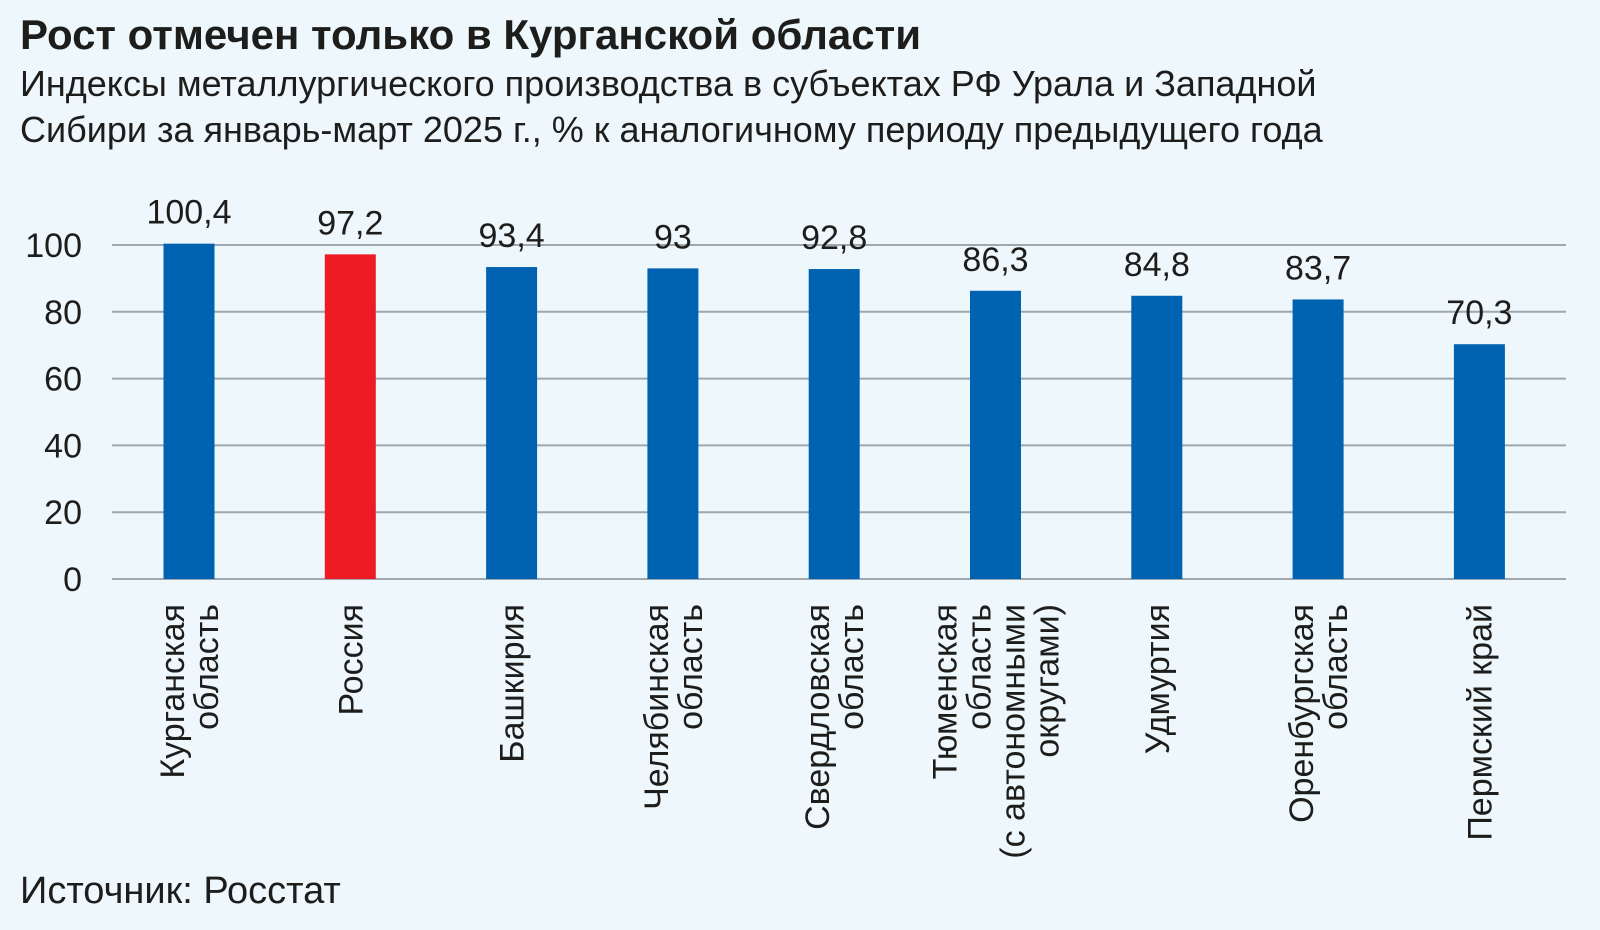 This screenshot has width=1600, height=930. What do you see at coordinates (1157, 265) in the screenshot?
I see `bar-value-label: 84,8` at bounding box center [1157, 265].